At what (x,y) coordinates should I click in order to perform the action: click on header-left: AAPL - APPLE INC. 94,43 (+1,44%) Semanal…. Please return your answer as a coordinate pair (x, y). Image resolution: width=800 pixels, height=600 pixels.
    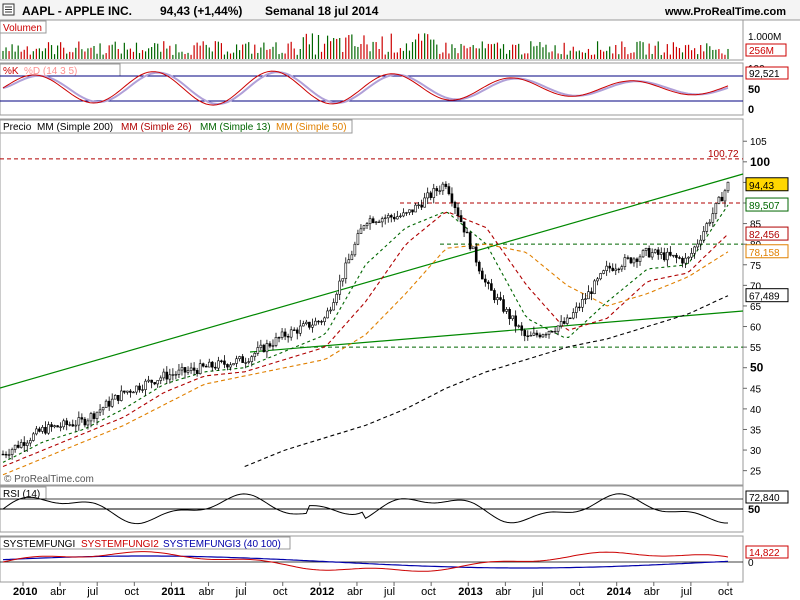
    Looking at the image, I should click on (190, 10).